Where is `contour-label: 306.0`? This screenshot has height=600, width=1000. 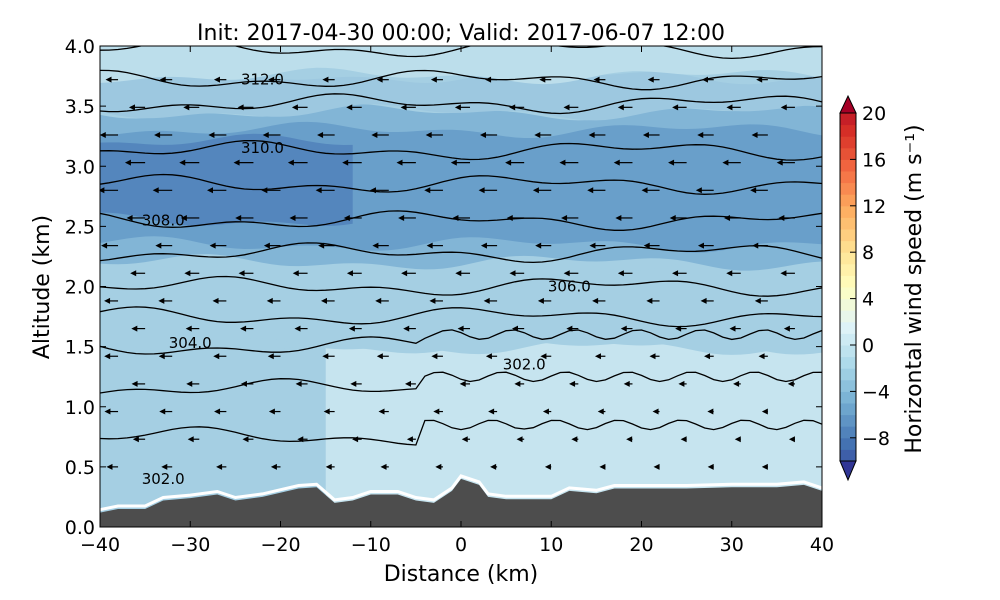 contour-label: 306.0 is located at coordinates (569, 287).